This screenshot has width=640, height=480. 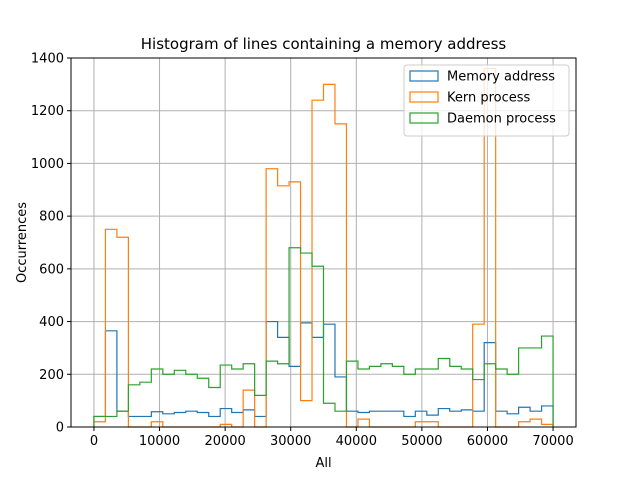 I want to click on x-tick-label: 30000, so click(x=290, y=441).